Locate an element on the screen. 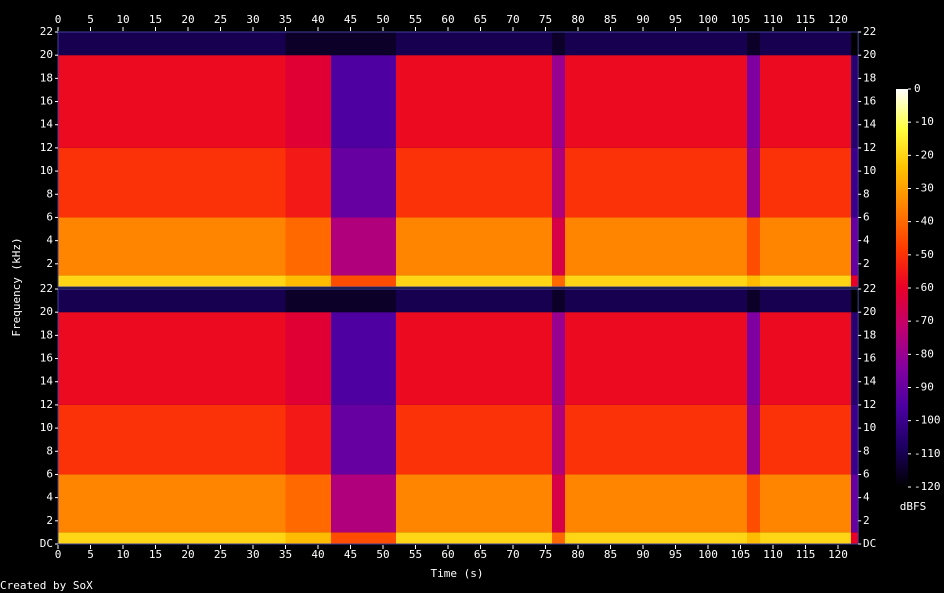  x-tick-label: 20 is located at coordinates (187, 19).